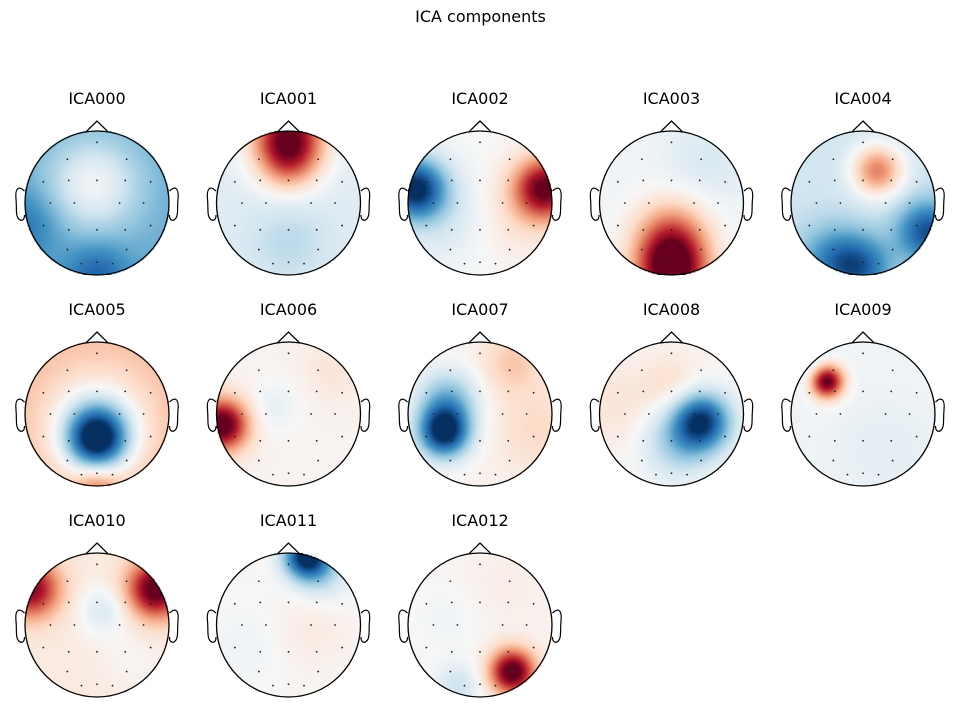 The width and height of the screenshot is (961, 707). I want to click on topomap-ica007: ICA007, so click(480, 393).